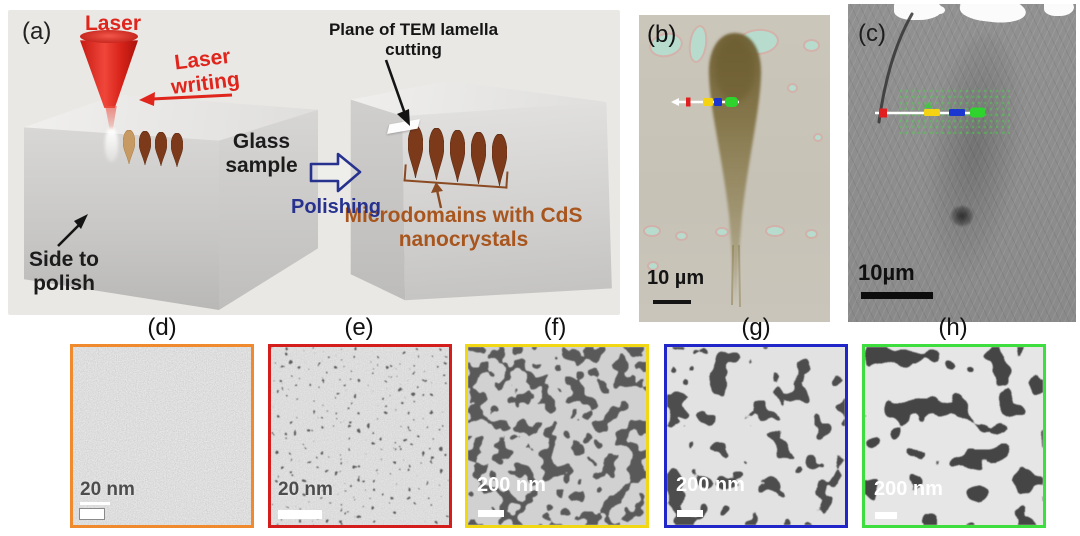 The image size is (1080, 536). What do you see at coordinates (672, 302) in the screenshot?
I see `panel-b-scale-bar` at bounding box center [672, 302].